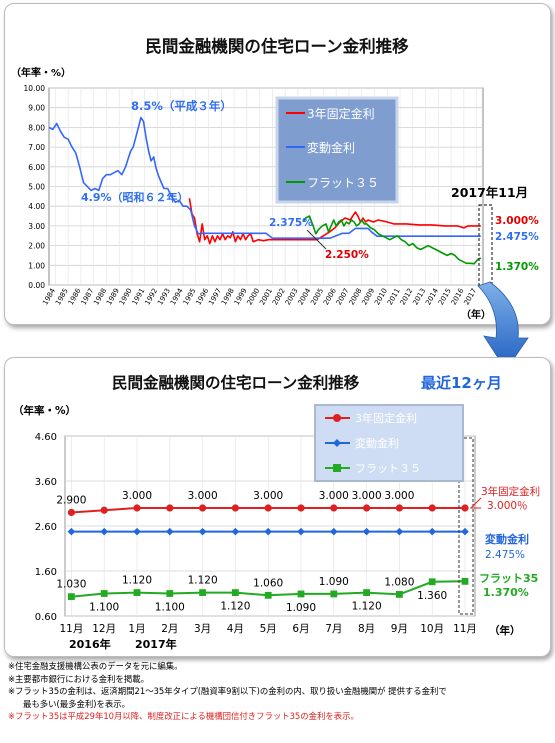 This screenshot has height=743, width=555. Describe the element at coordinates (36, 187) in the screenshot. I see `longterm-y-tick-label: 5.00` at that location.